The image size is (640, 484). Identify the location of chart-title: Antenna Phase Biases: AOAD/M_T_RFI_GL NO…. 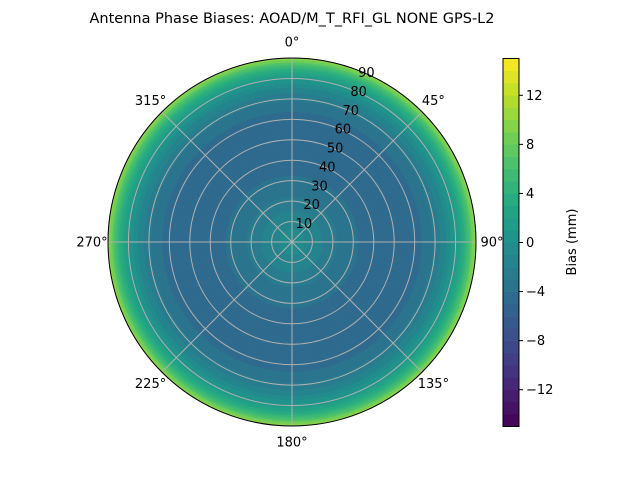
(291, 19).